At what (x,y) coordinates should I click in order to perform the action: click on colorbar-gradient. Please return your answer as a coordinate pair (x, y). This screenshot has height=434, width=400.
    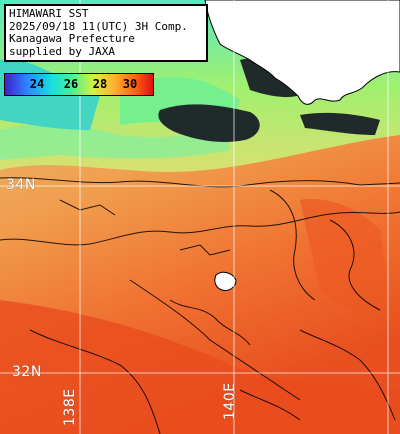
    Looking at the image, I should click on (79, 84).